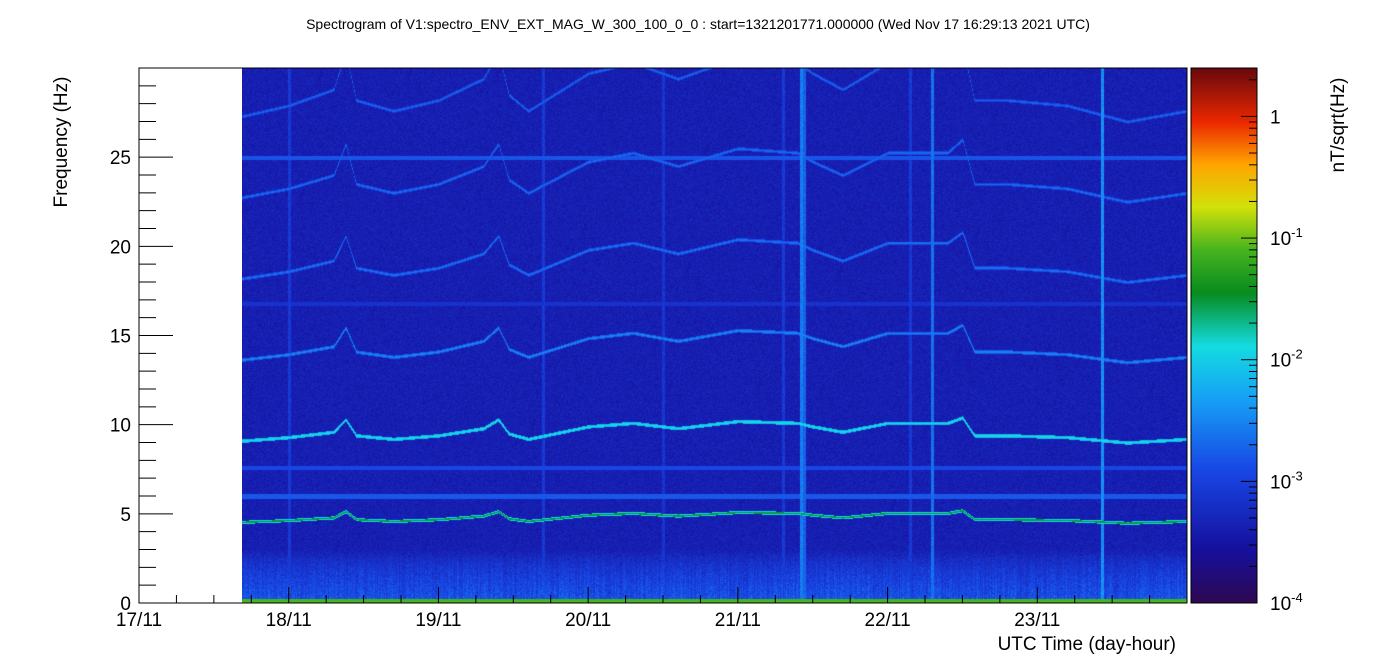 The height and width of the screenshot is (672, 1396). I want to click on colorbar-tick-label: 10⁻¹, so click(1286, 237).